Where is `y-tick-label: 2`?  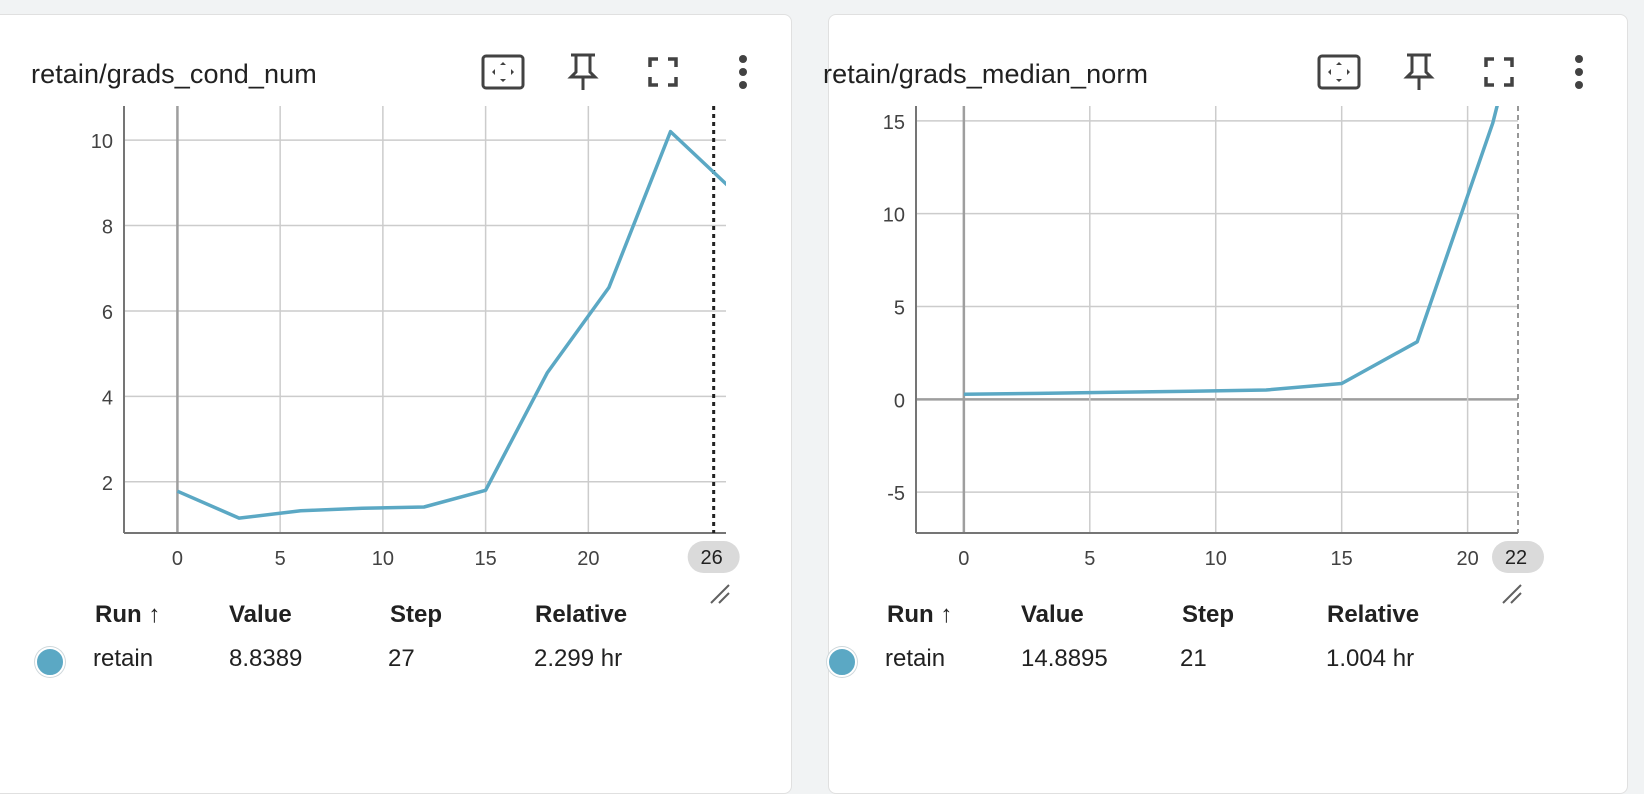 y-tick-label: 2 is located at coordinates (107, 484).